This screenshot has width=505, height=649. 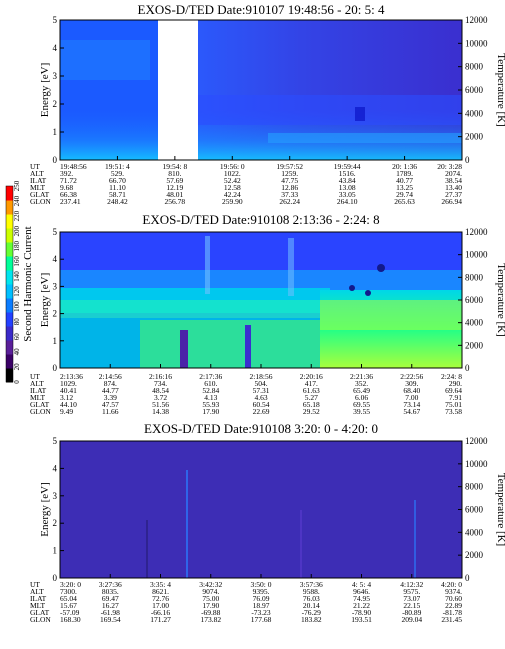 What do you see at coordinates (70, 612) in the screenshot?
I see `table-cell: -57.09` at bounding box center [70, 612].